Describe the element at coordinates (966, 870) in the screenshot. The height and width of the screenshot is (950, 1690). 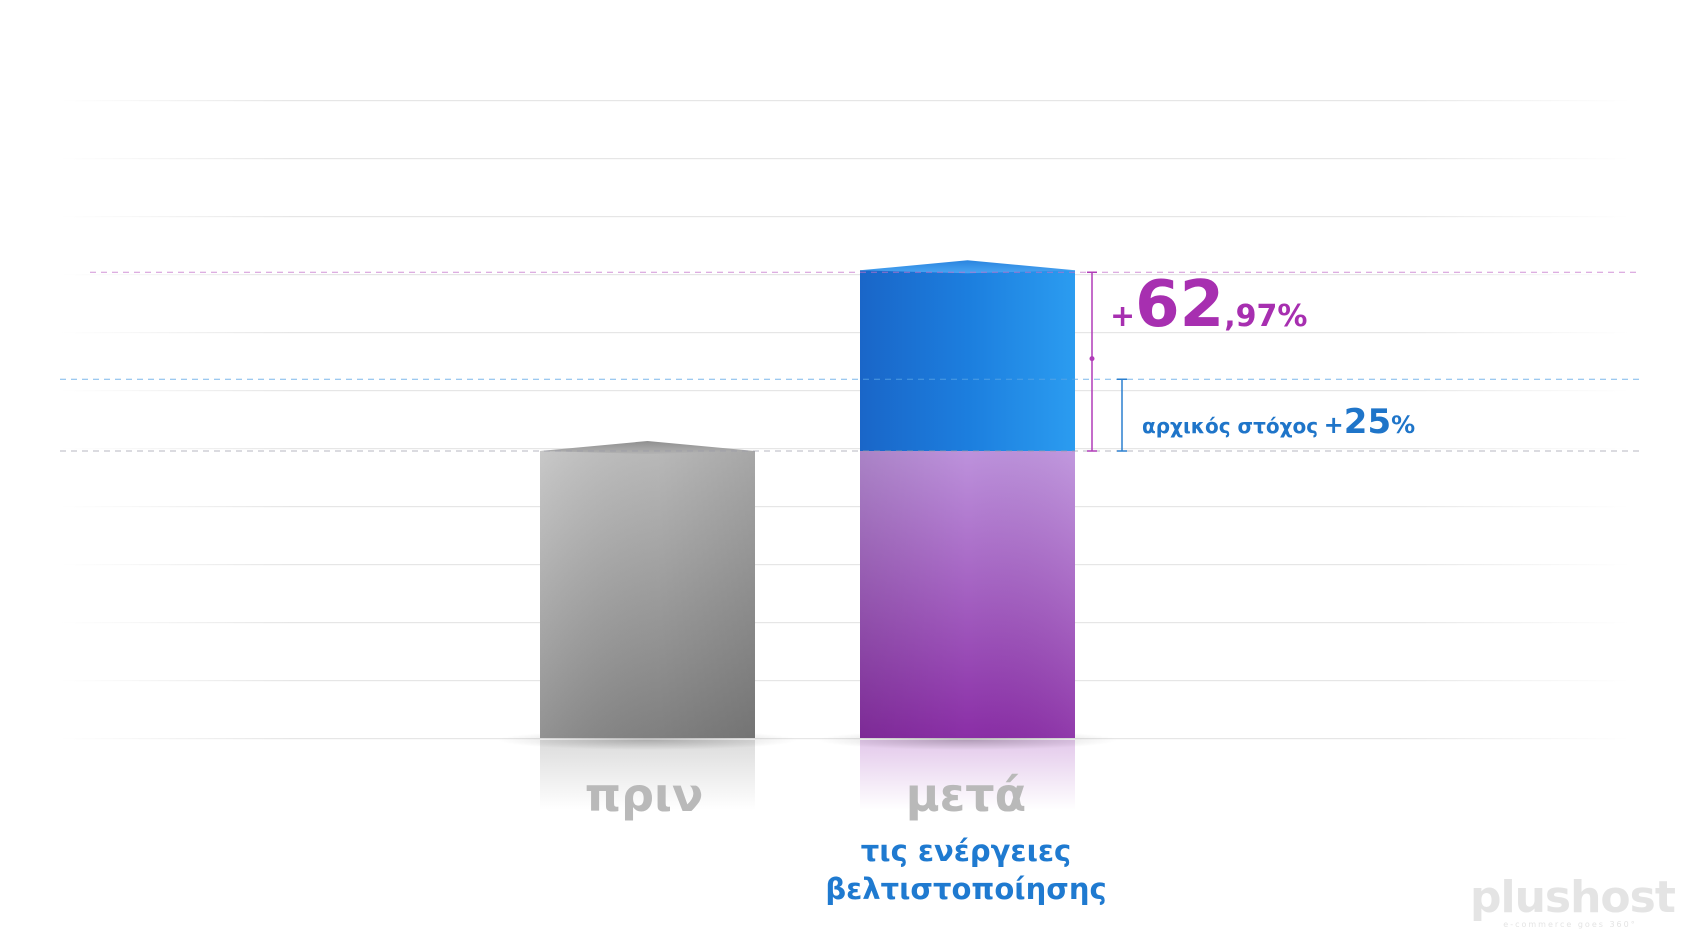
I see `category-subtitle-after: τις ενέργειες βελτιστοποίησης` at that location.